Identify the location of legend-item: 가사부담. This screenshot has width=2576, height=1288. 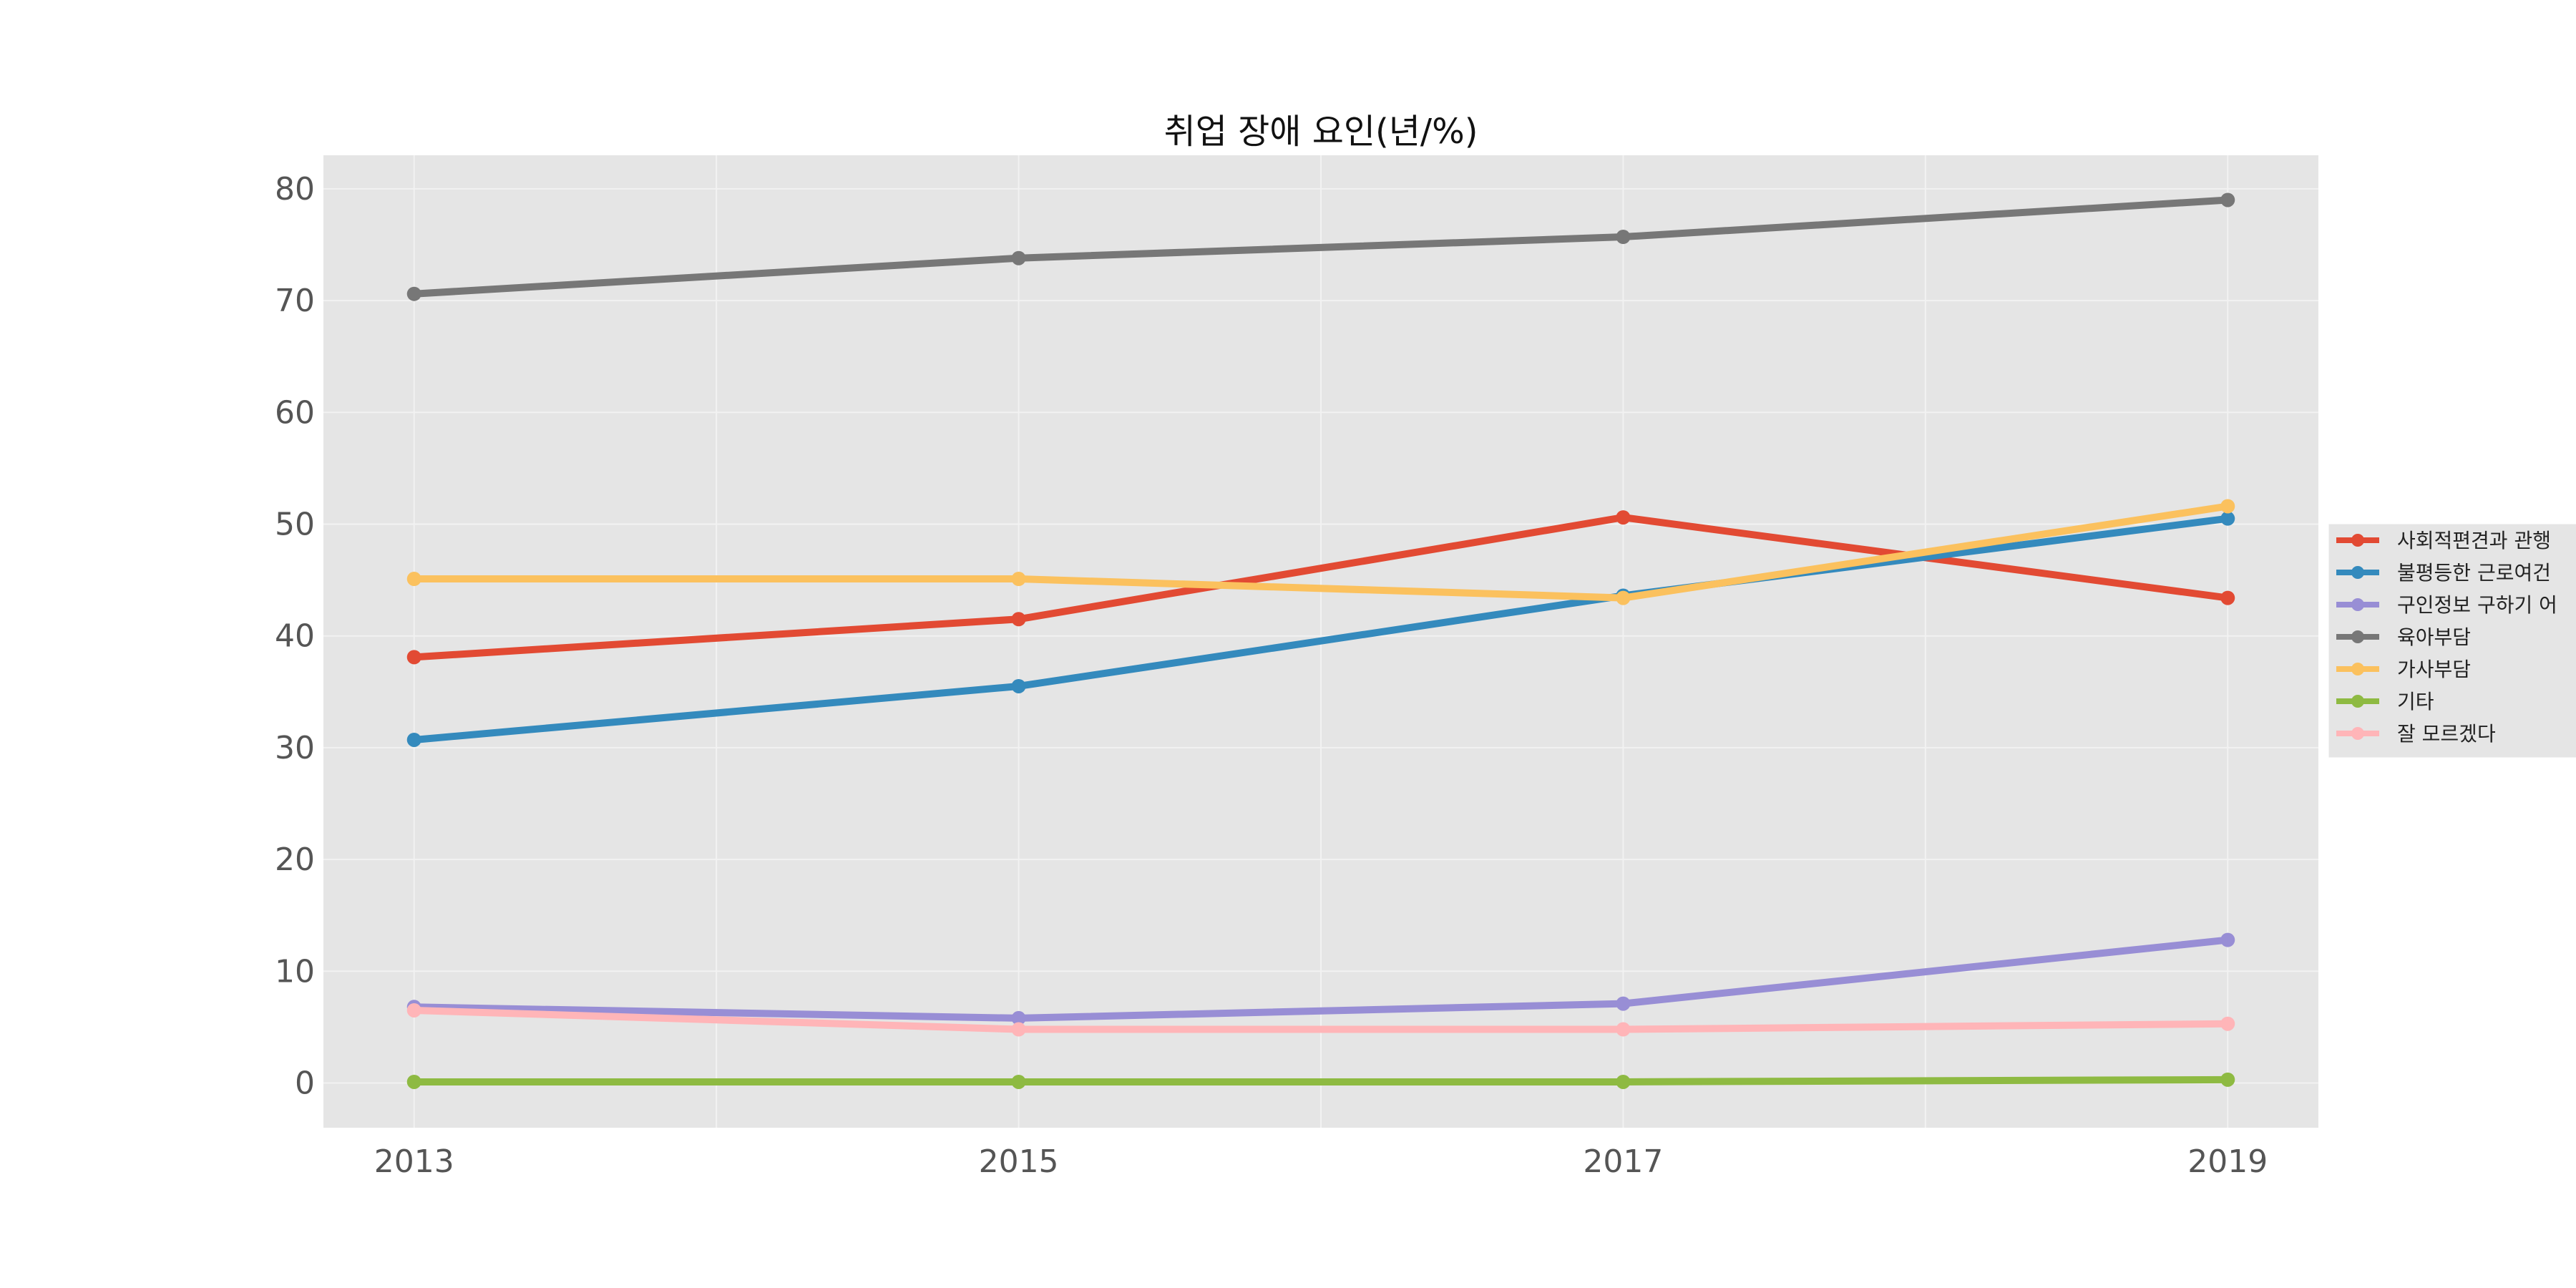
(2403, 669).